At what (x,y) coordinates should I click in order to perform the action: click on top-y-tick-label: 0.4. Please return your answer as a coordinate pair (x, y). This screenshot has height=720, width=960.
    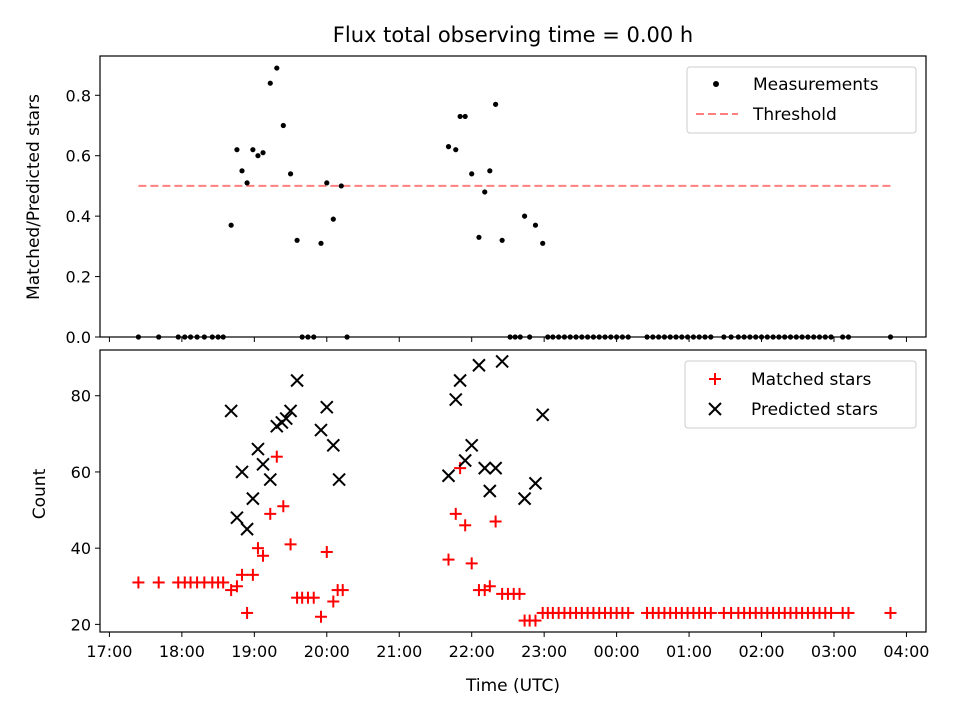
    Looking at the image, I should click on (78, 216).